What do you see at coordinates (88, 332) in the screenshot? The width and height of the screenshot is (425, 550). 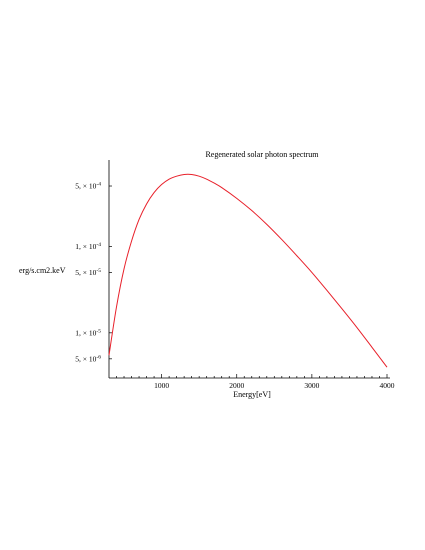 I see `y-tick-label: 1, × 10-5` at bounding box center [88, 332].